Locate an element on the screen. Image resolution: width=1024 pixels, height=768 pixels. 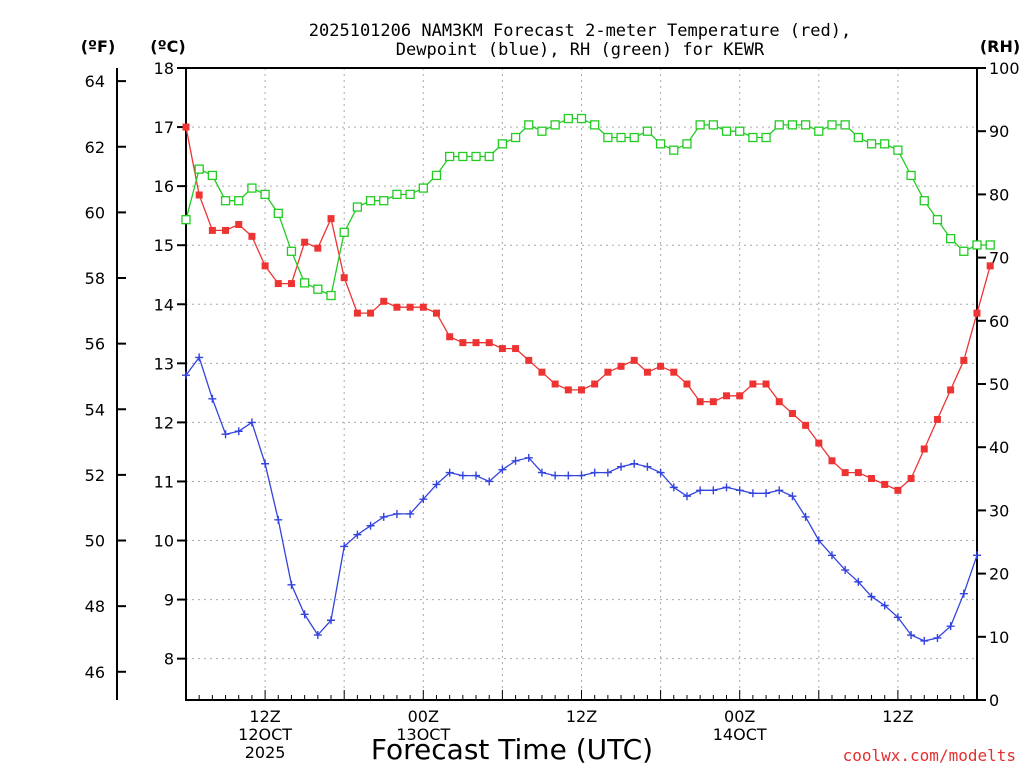
celsius-tick-label: 17 is located at coordinates (164, 127).